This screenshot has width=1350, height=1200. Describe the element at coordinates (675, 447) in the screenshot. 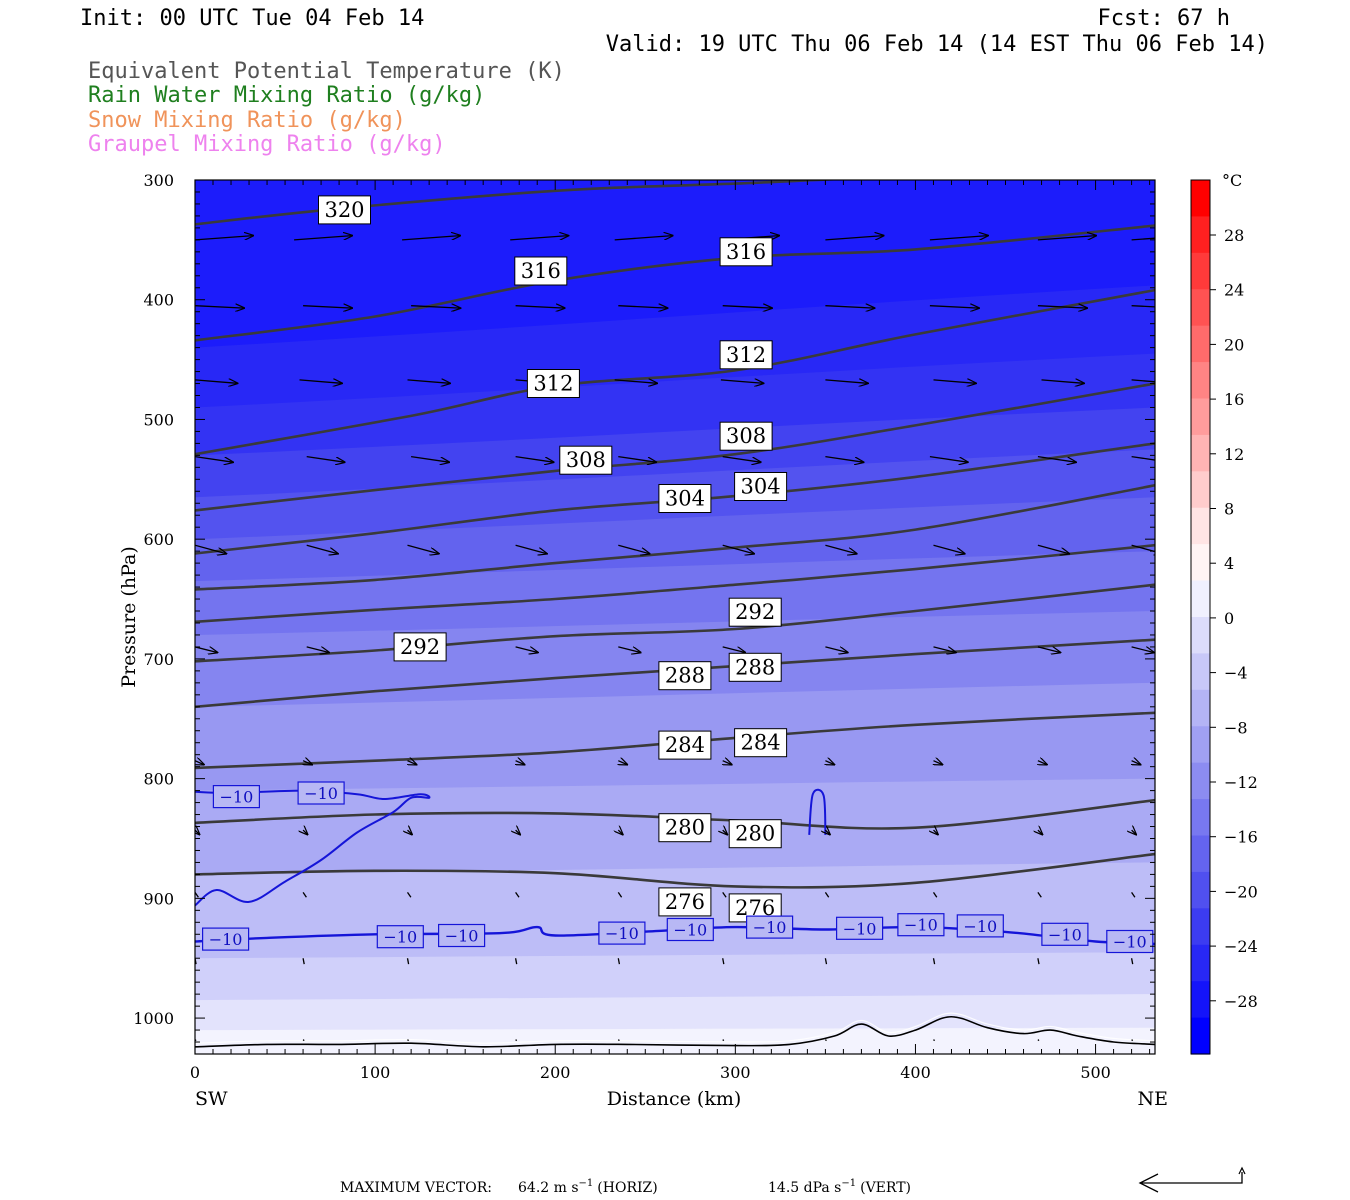

I see `theta-e-308-line` at that location.